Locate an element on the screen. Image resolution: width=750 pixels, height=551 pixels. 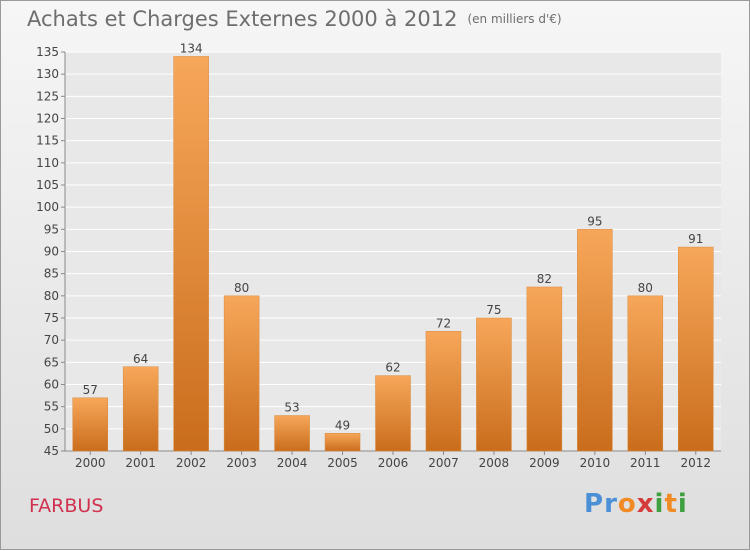
bar-2010 is located at coordinates (595, 340).